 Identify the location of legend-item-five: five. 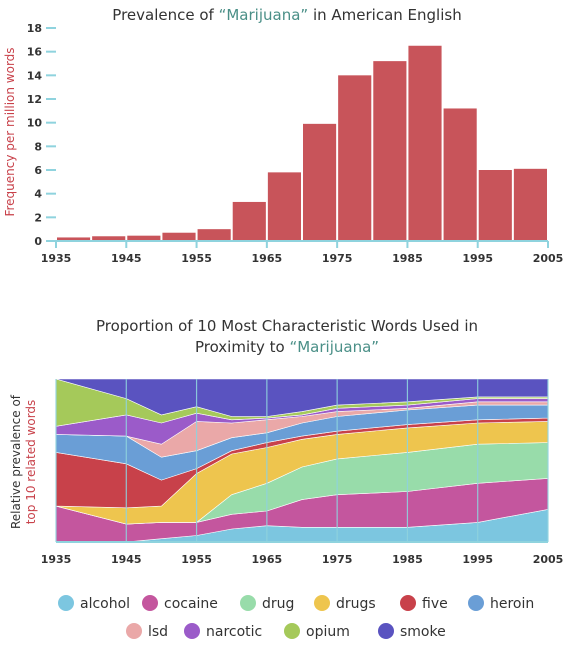
(424, 603).